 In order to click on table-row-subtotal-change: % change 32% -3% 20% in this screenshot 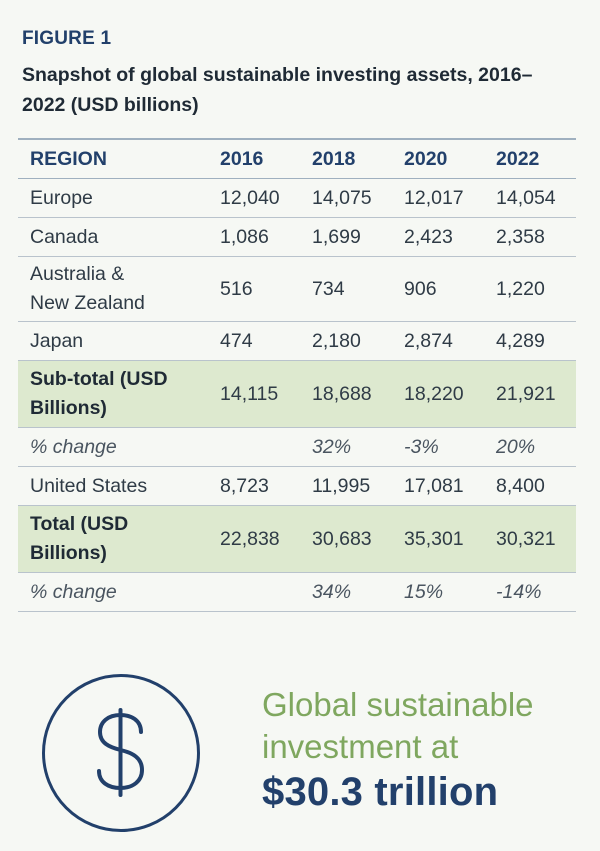, I will do `click(297, 447)`.